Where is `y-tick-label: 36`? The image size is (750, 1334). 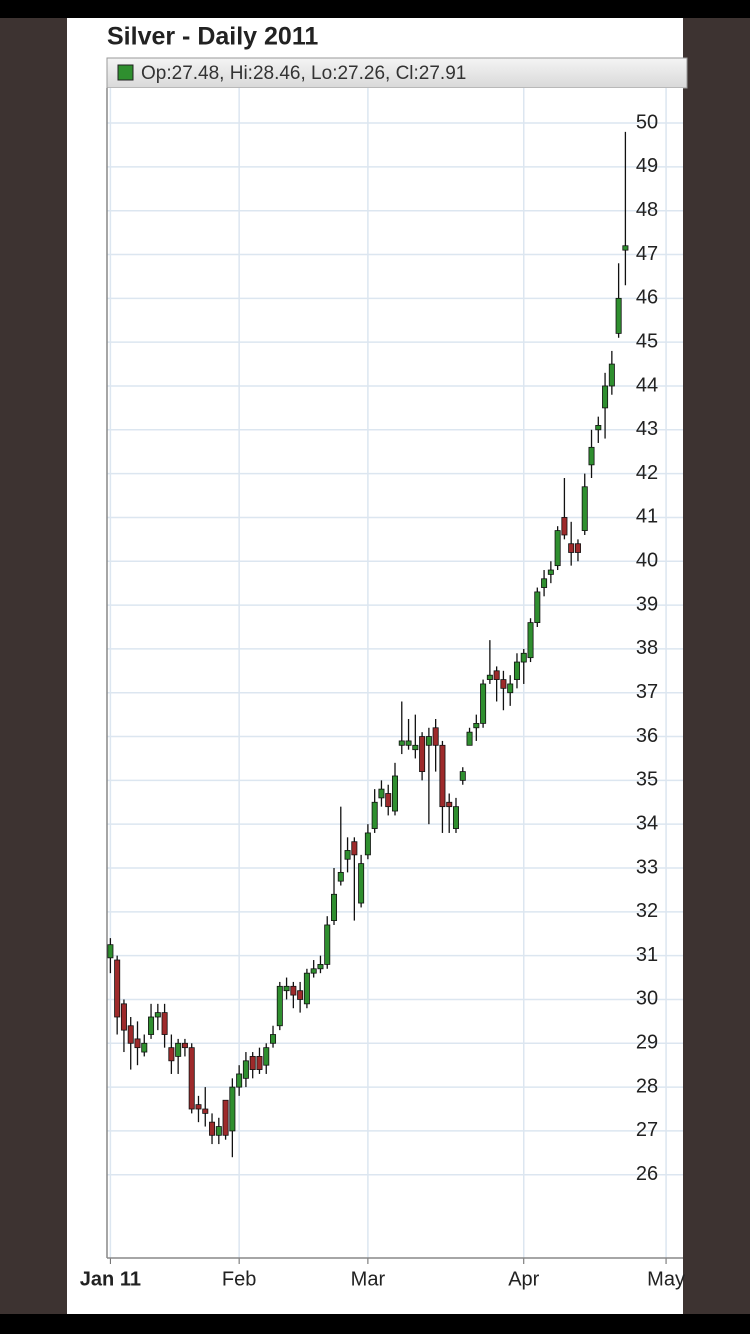
y-tick-label: 36 is located at coordinates (647, 736).